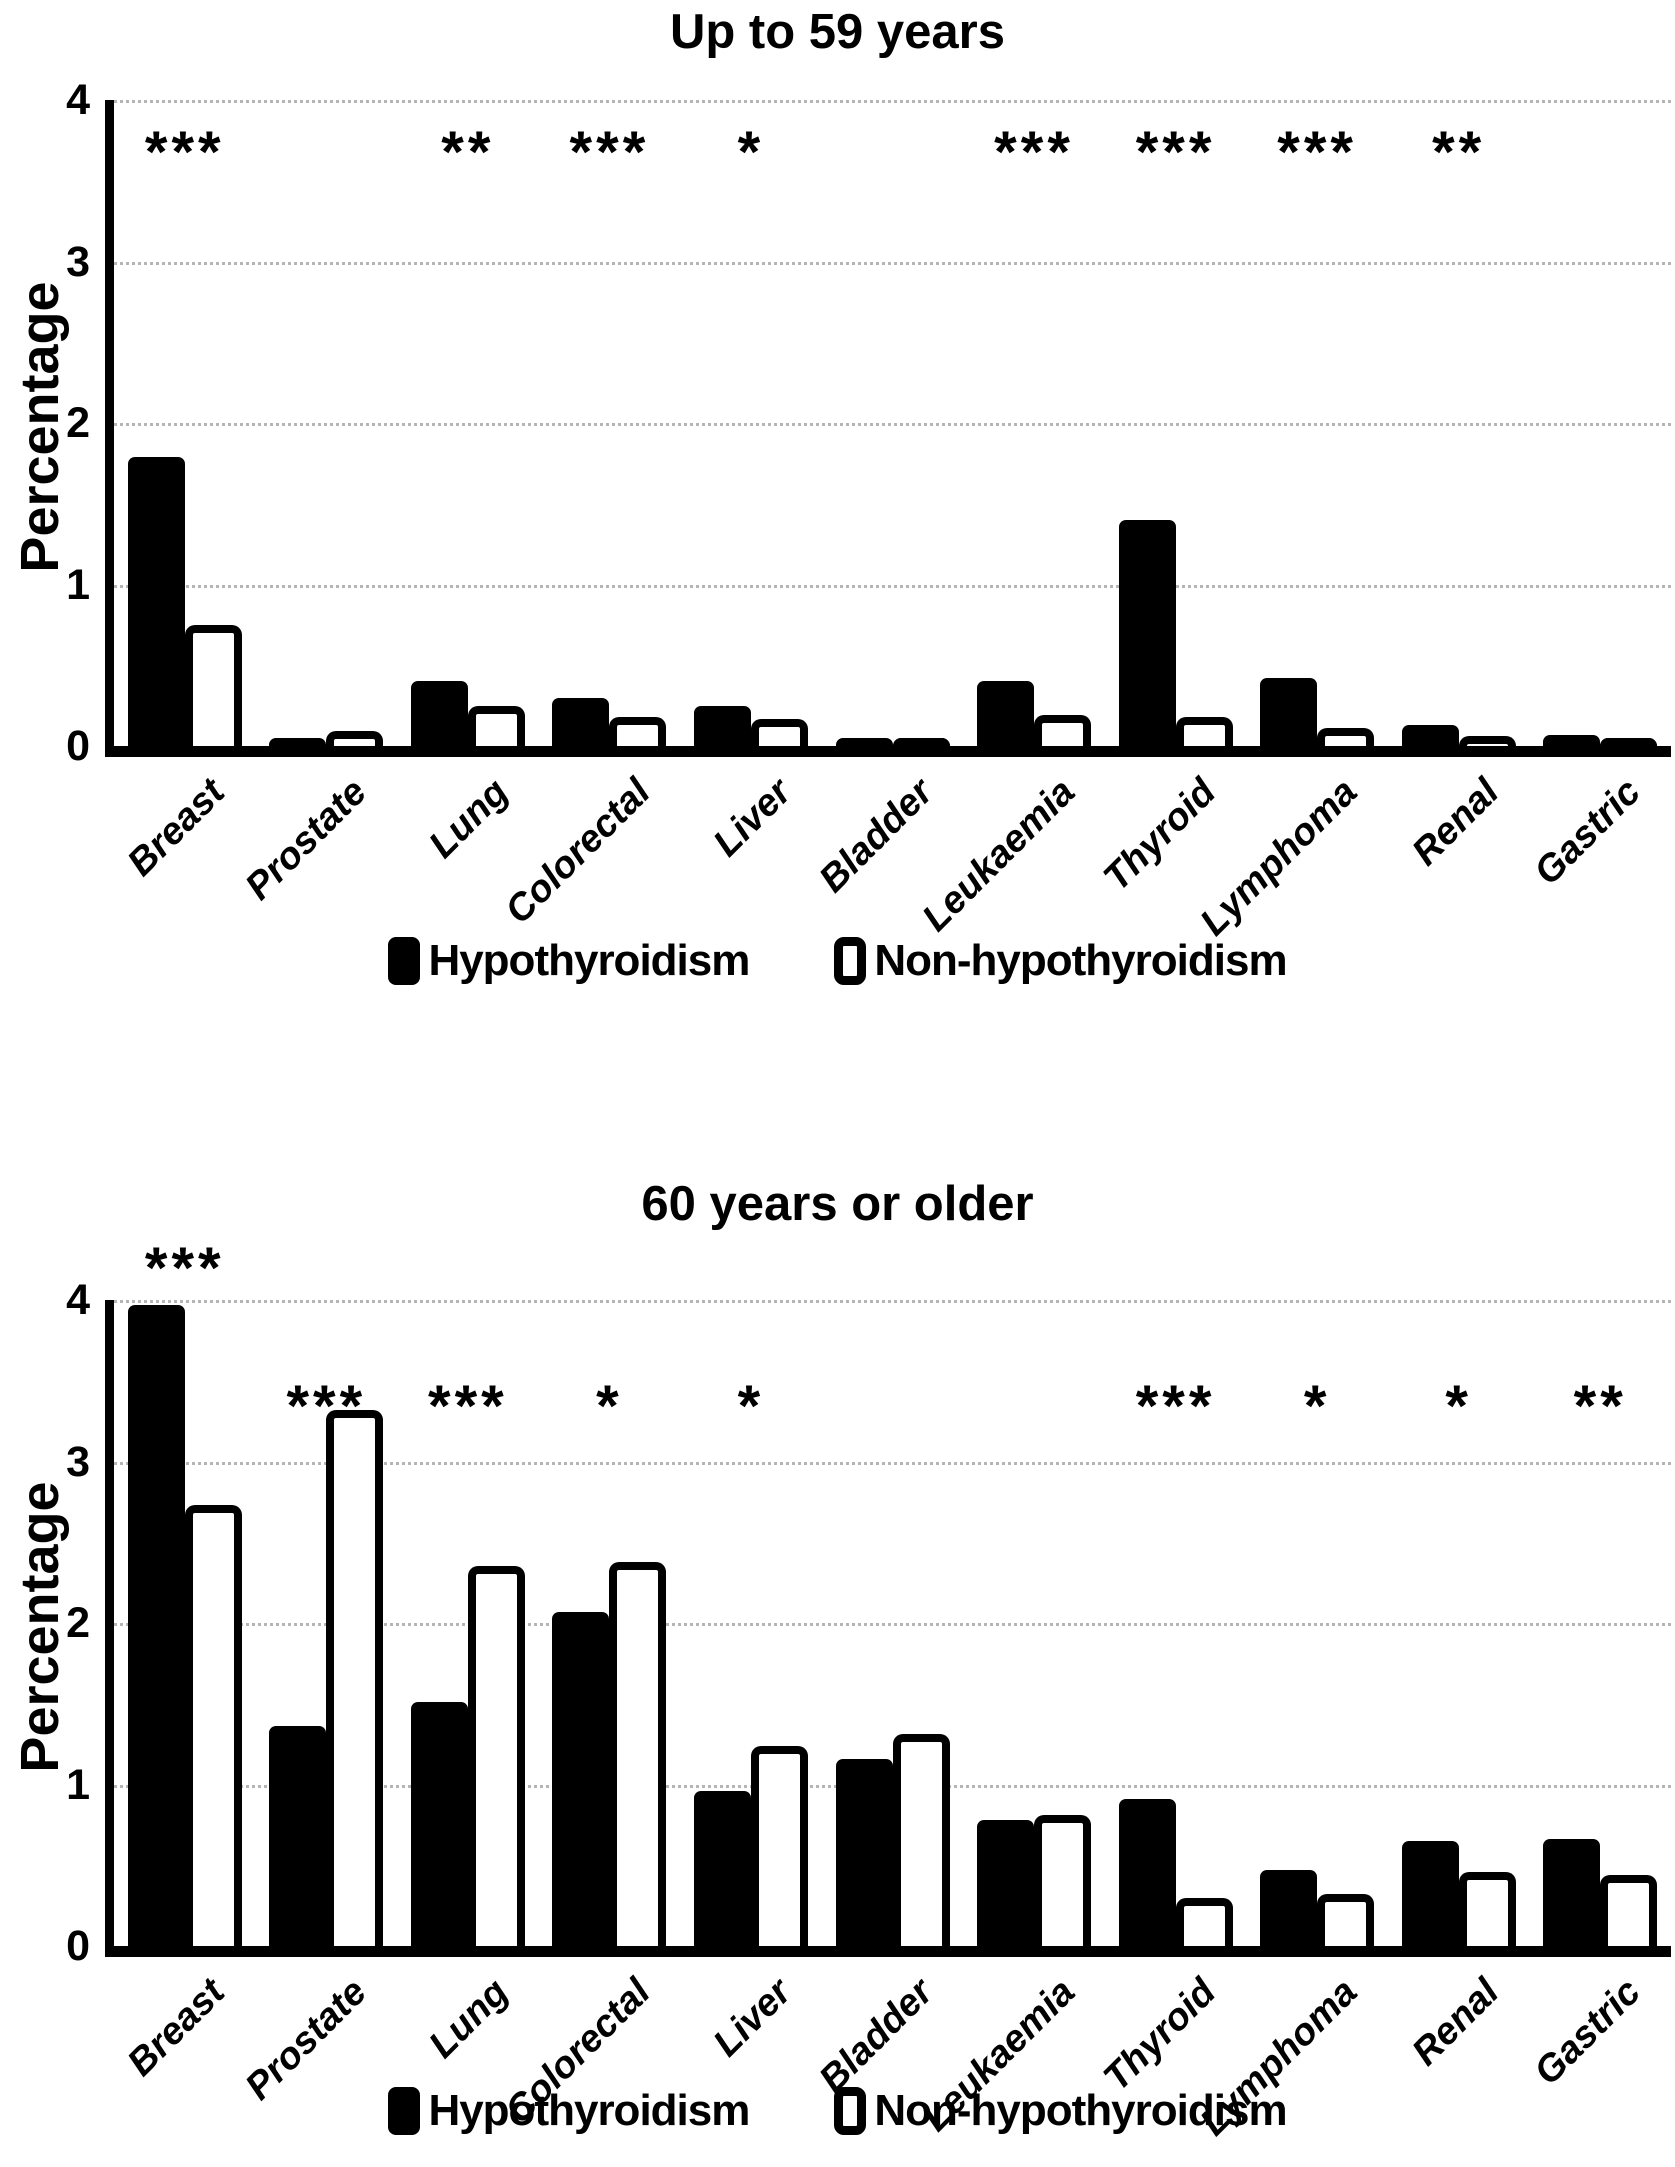 The height and width of the screenshot is (2167, 1675). I want to click on legend: Hypothyroidism Non-hypothyroidism, so click(837, 961).